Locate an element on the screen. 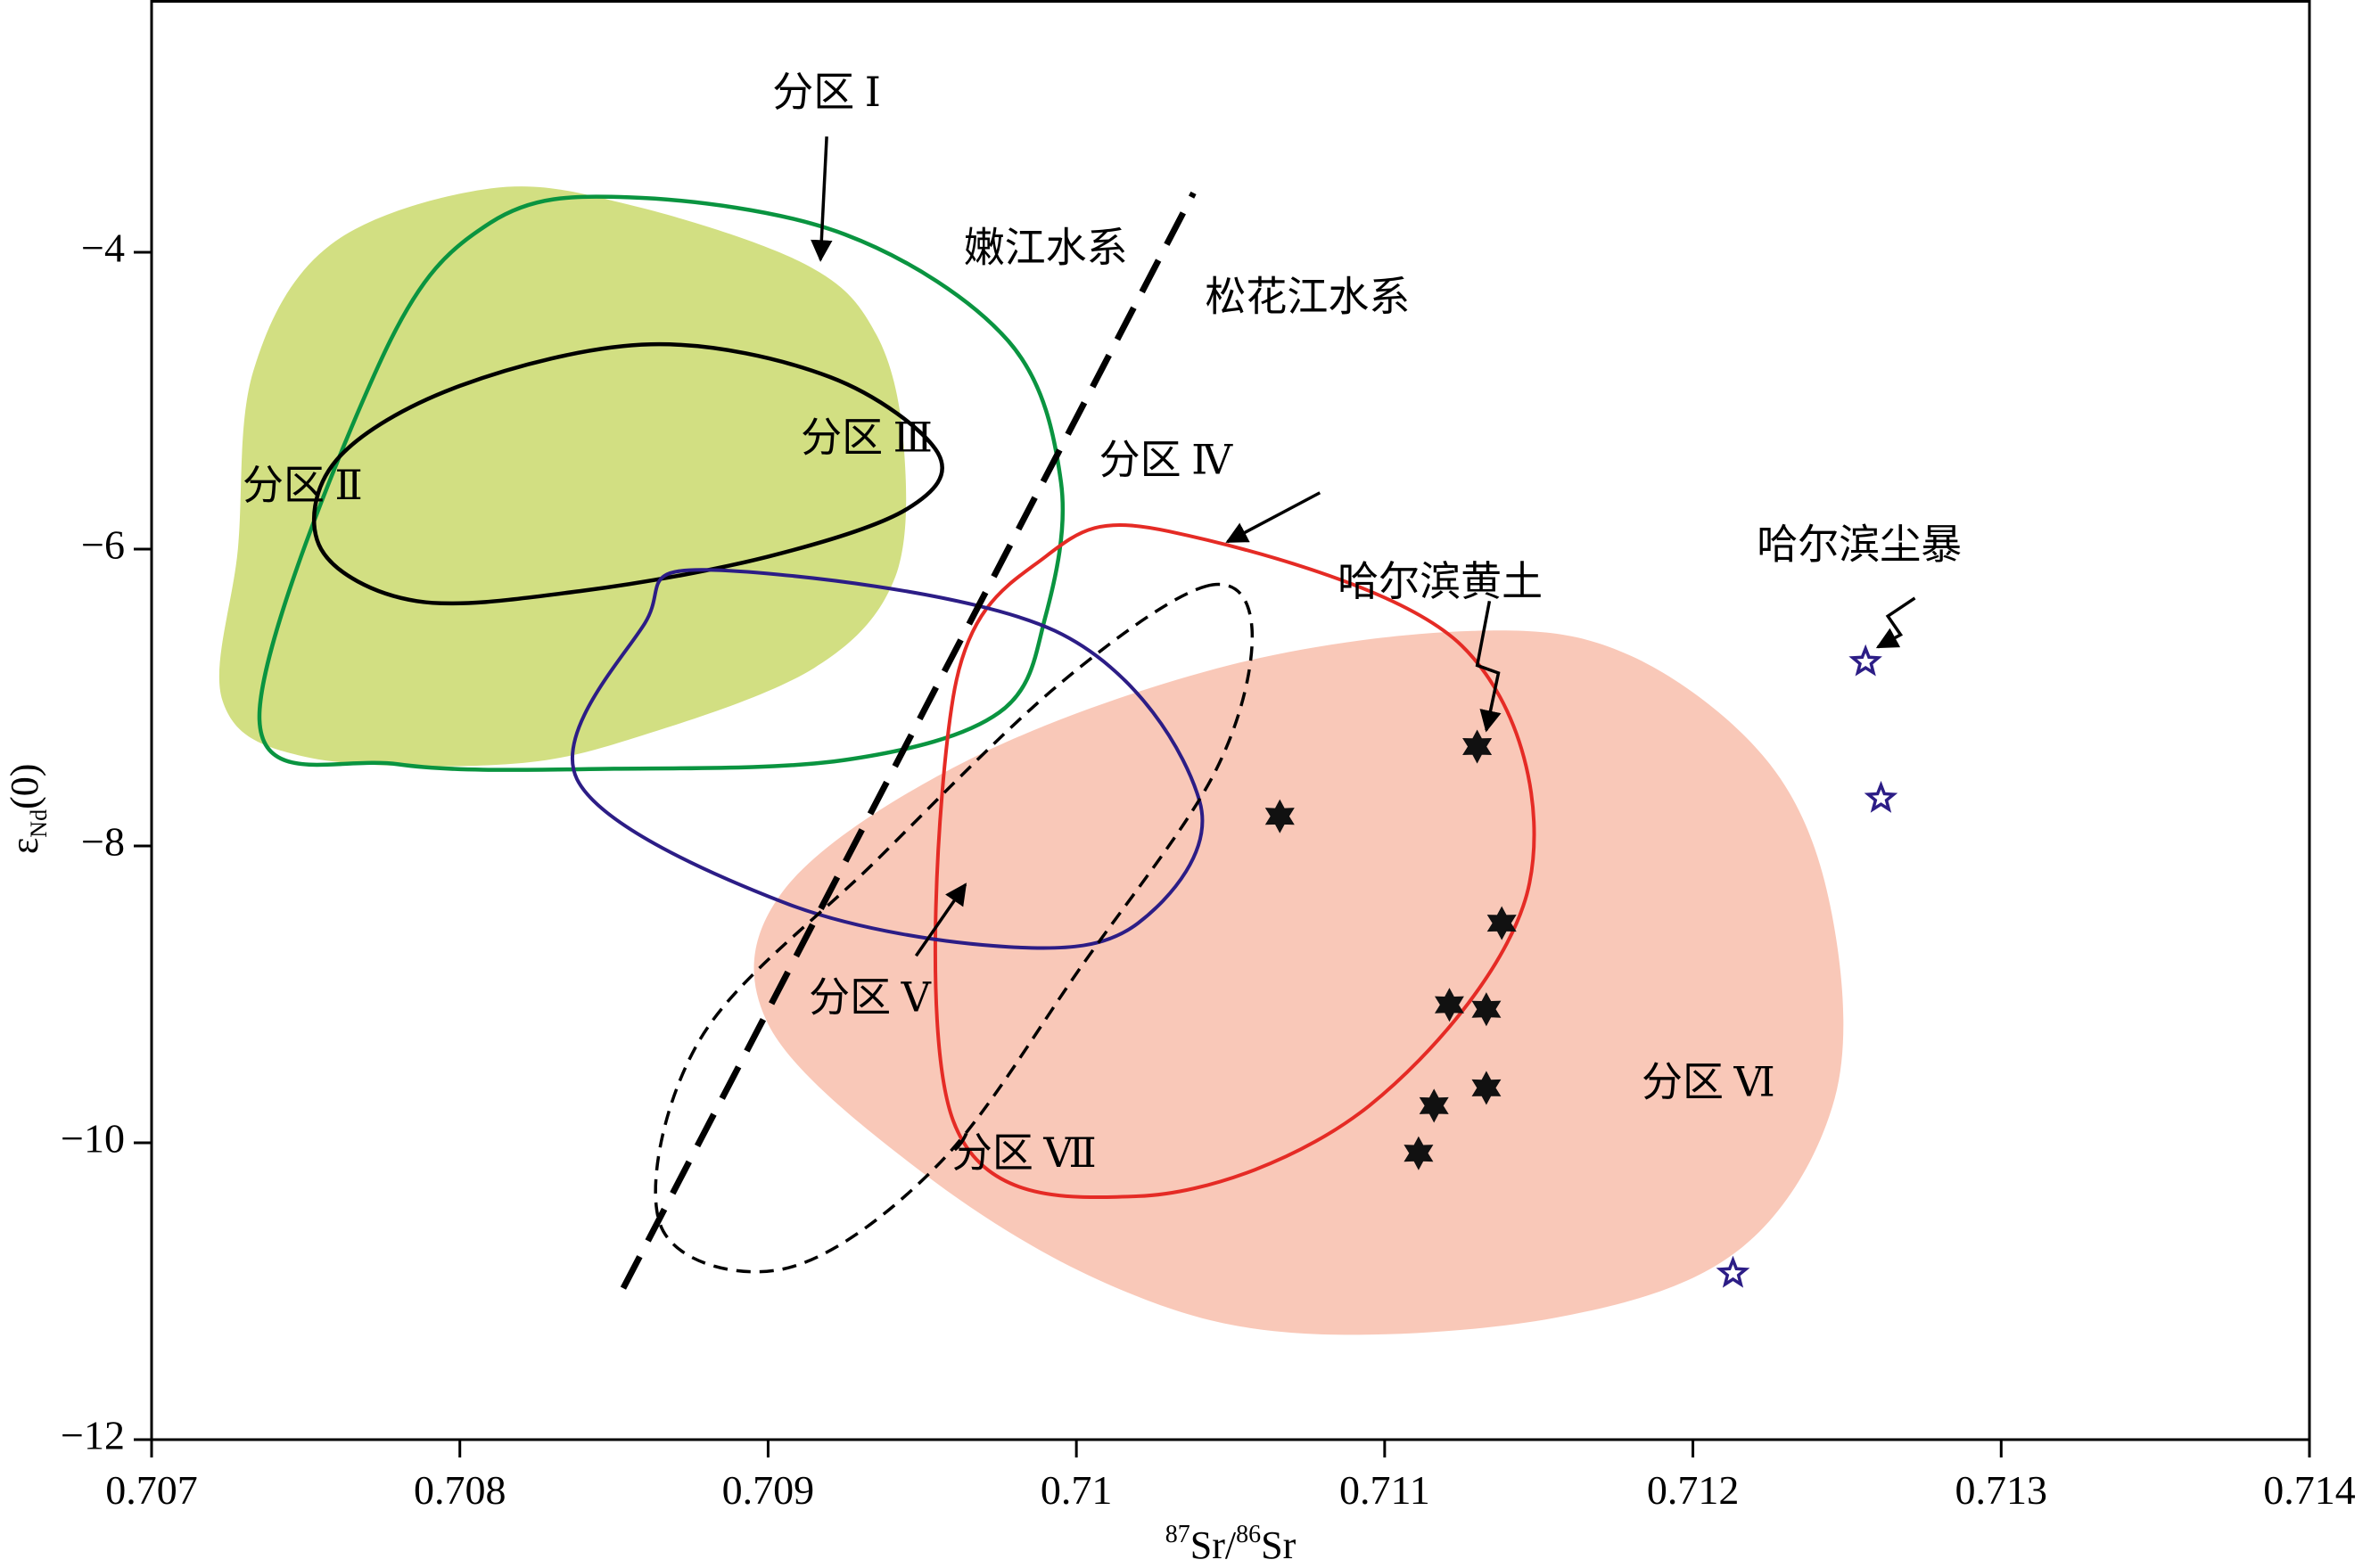 This screenshot has width=2379, height=1568. y-tick-label: −4 is located at coordinates (103, 248).